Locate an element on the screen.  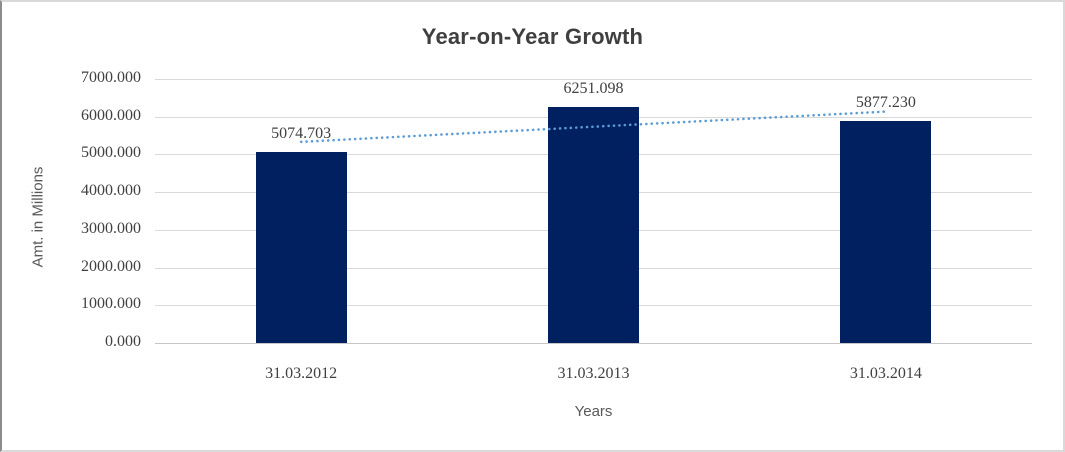
x-axis-line is located at coordinates (593, 343).